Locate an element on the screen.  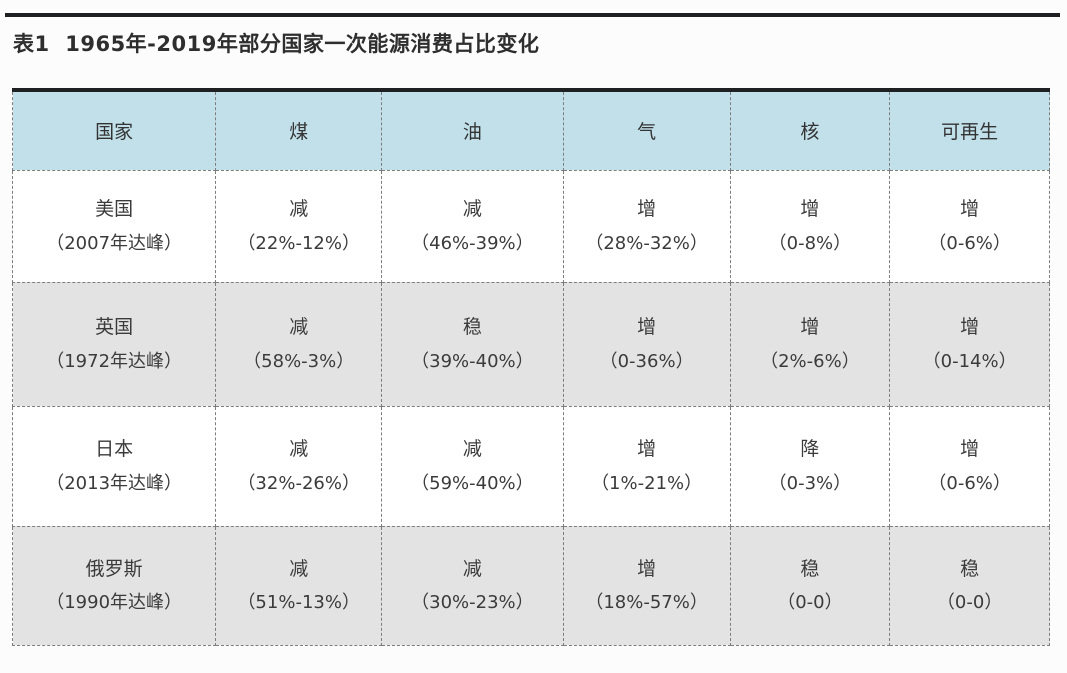
data-cell: 减 （46%-39%） is located at coordinates (472, 226).